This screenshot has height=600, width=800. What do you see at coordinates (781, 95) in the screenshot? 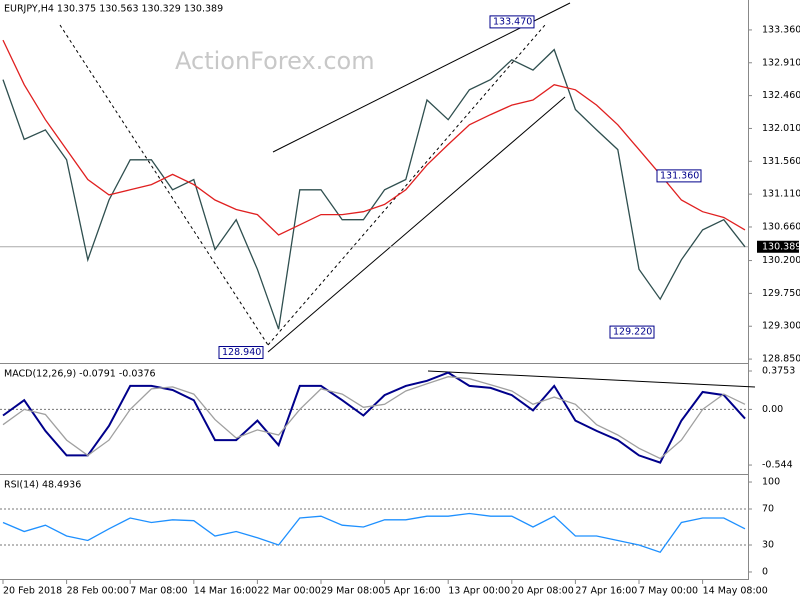
I see `y-tick-label: 132.460` at bounding box center [781, 95].